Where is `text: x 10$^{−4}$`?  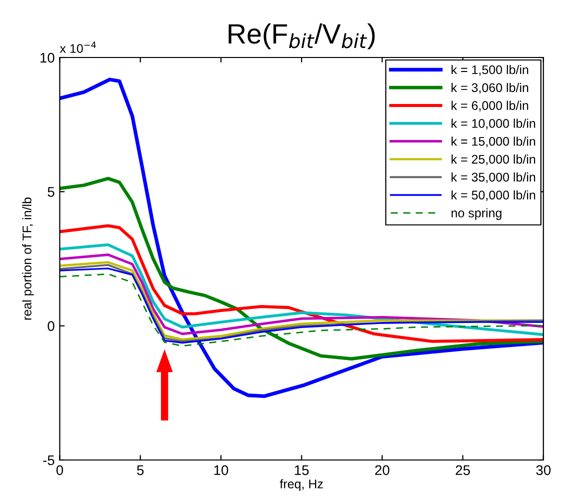
text: x 10$^{−4}$ is located at coordinates (78, 47).